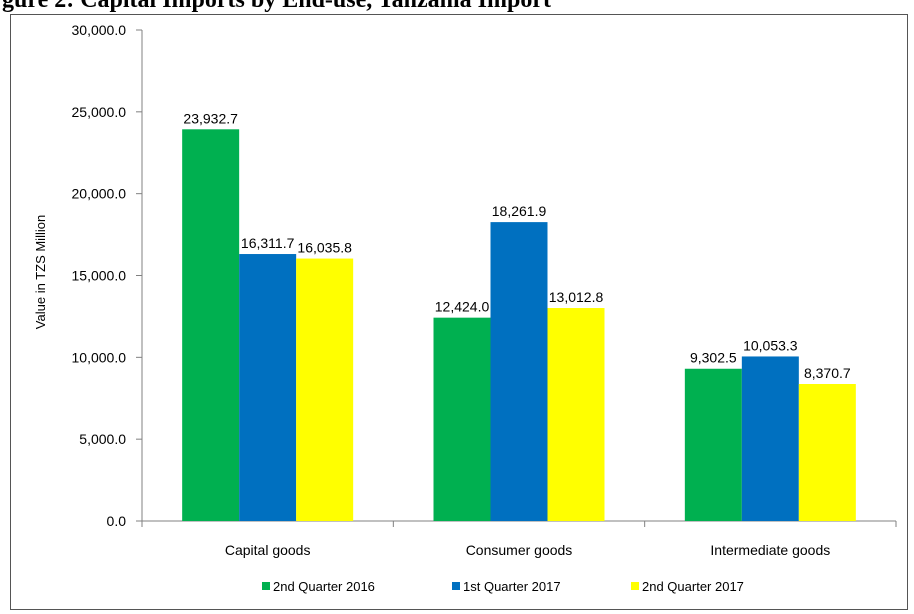 Image resolution: width=914 pixels, height=614 pixels. What do you see at coordinates (99, 194) in the screenshot?
I see `y-tick-label: 20,000.0` at bounding box center [99, 194].